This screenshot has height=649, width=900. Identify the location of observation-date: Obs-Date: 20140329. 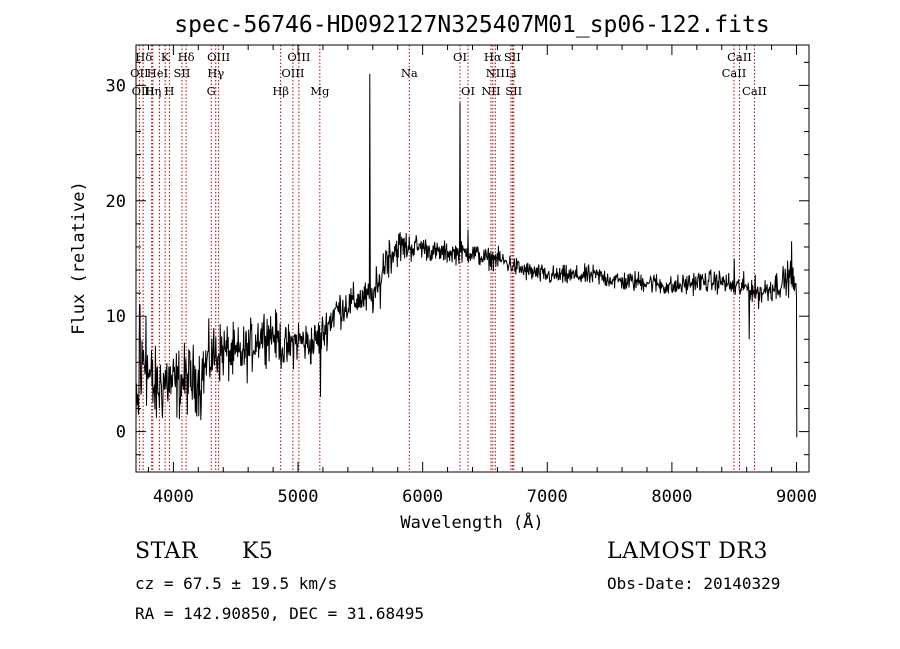
(694, 583).